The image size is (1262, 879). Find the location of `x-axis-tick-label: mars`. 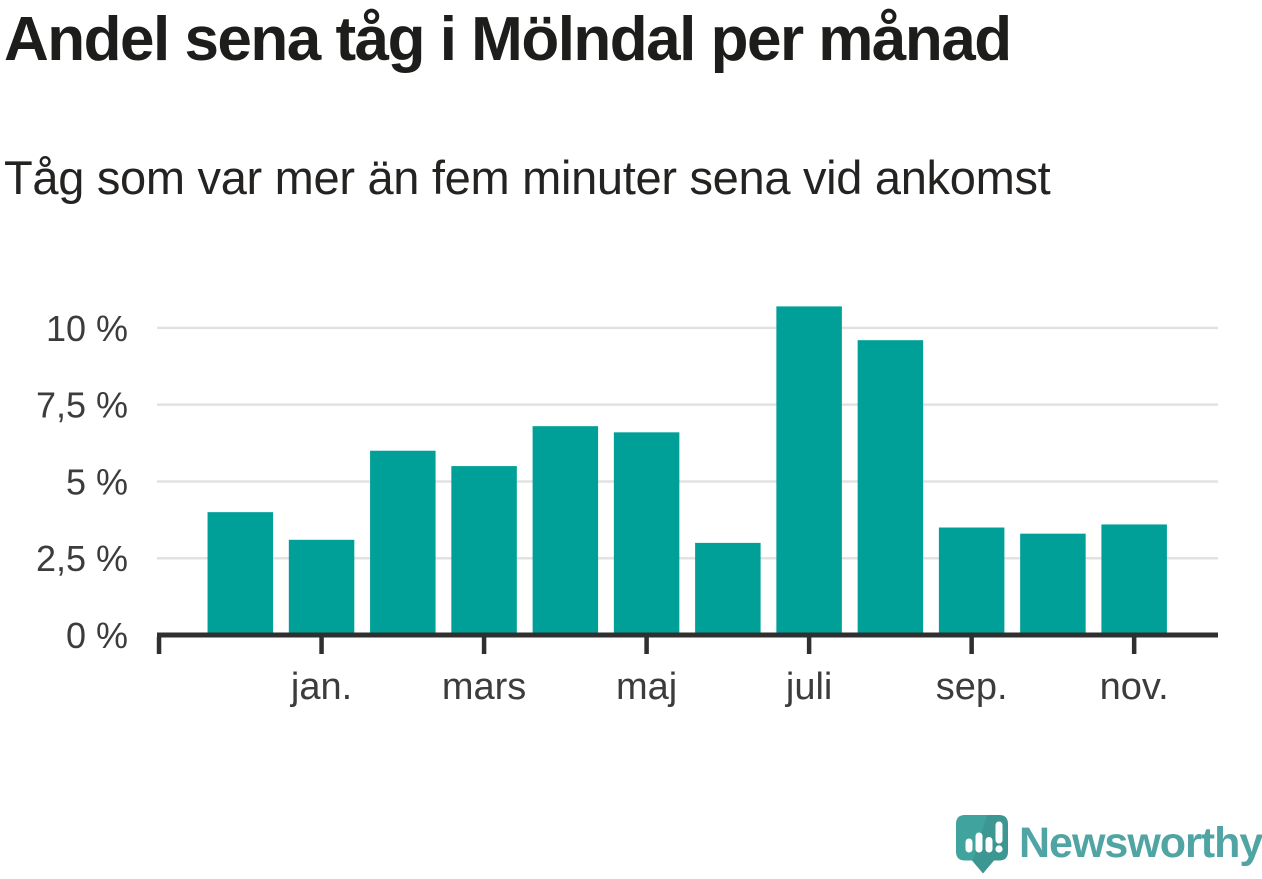

x-axis-tick-label: mars is located at coordinates (484, 687).